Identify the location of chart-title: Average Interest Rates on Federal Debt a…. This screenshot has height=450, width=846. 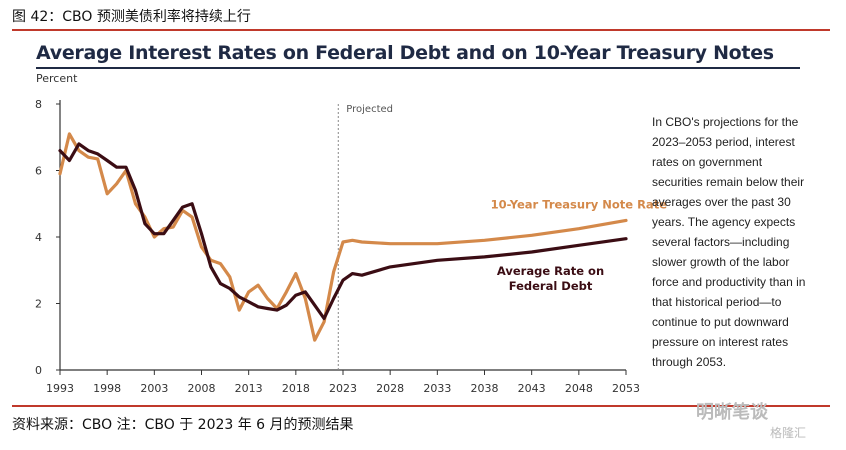
(405, 53).